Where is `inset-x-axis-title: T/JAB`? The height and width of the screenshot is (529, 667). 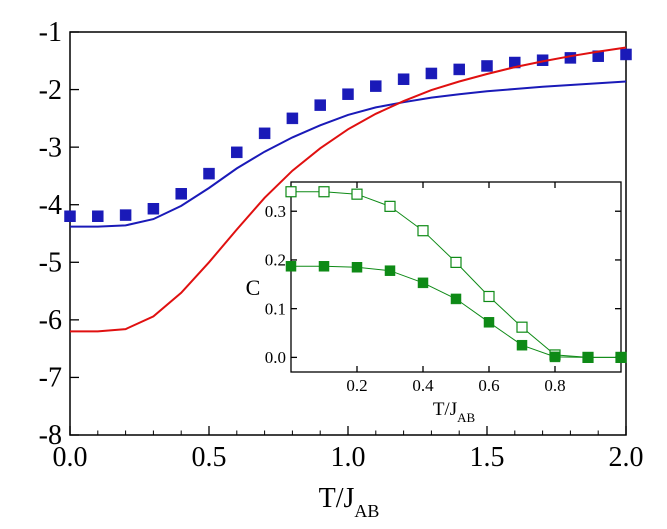 inset-x-axis-title: T/JAB is located at coordinates (454, 412).